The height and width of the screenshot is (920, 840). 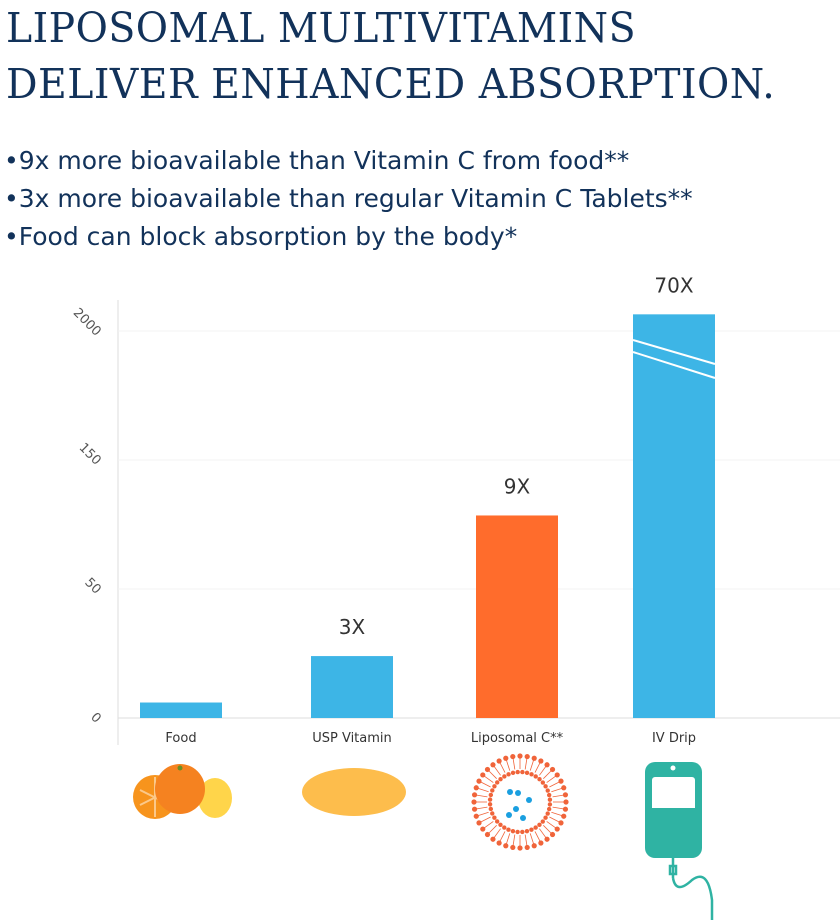 What do you see at coordinates (215, 798) in the screenshot?
I see `lemon` at bounding box center [215, 798].